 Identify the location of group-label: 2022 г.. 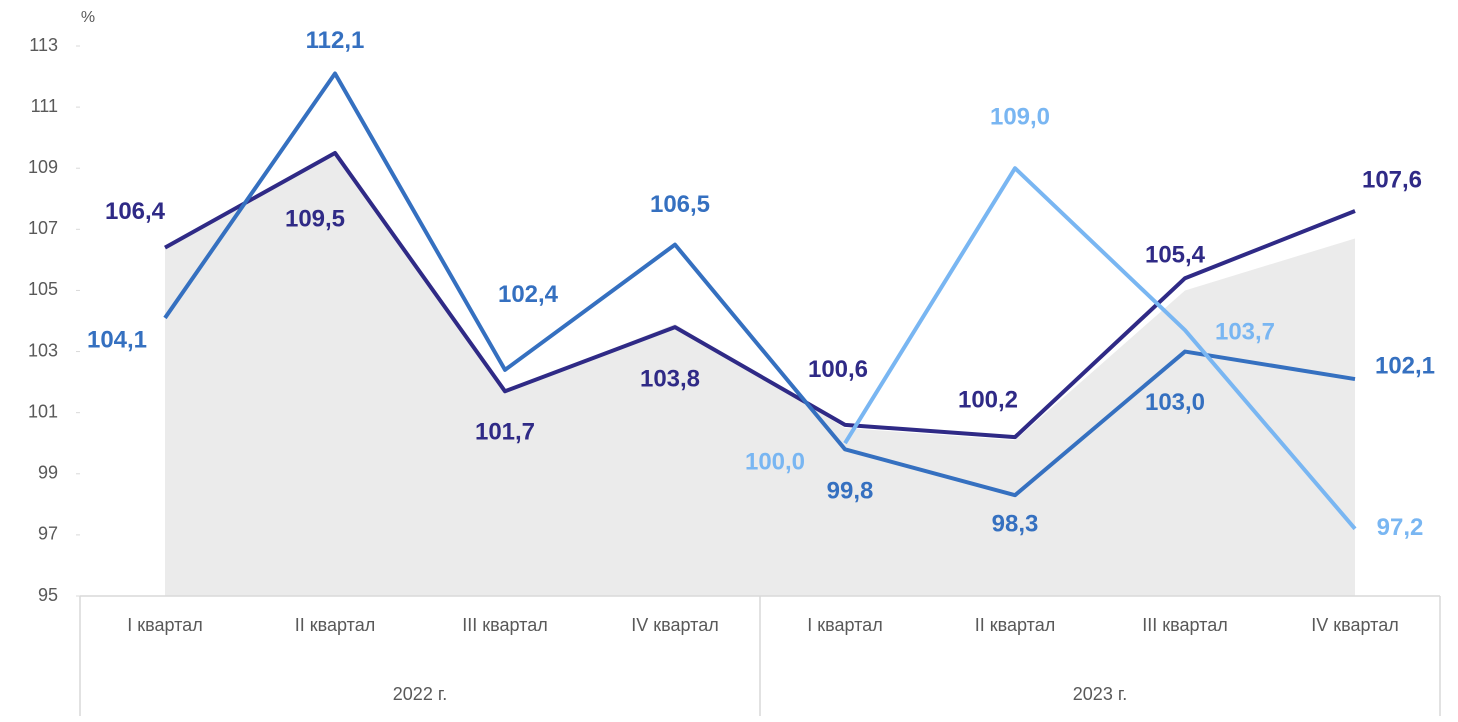
(420, 694).